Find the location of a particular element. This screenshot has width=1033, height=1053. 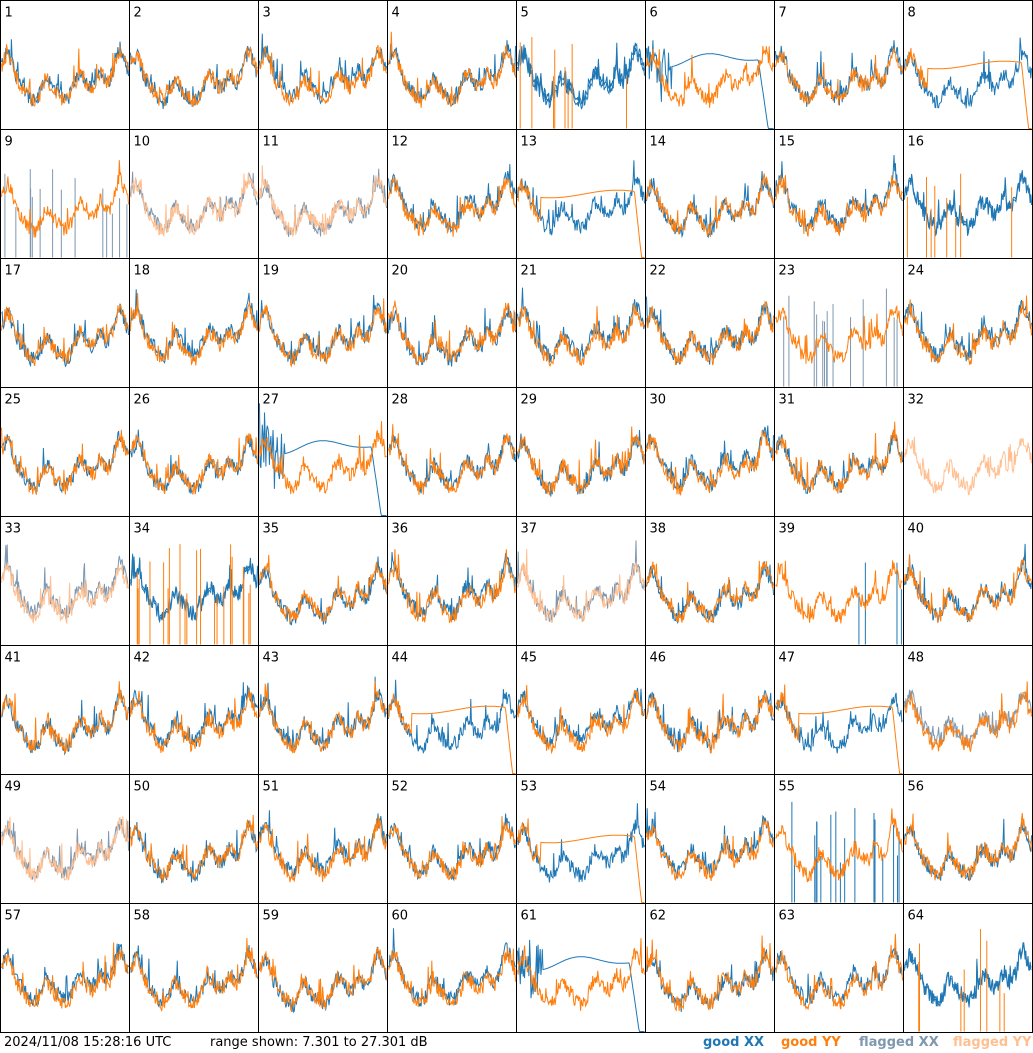

antenna-panel-55: 55 is located at coordinates (839, 839).